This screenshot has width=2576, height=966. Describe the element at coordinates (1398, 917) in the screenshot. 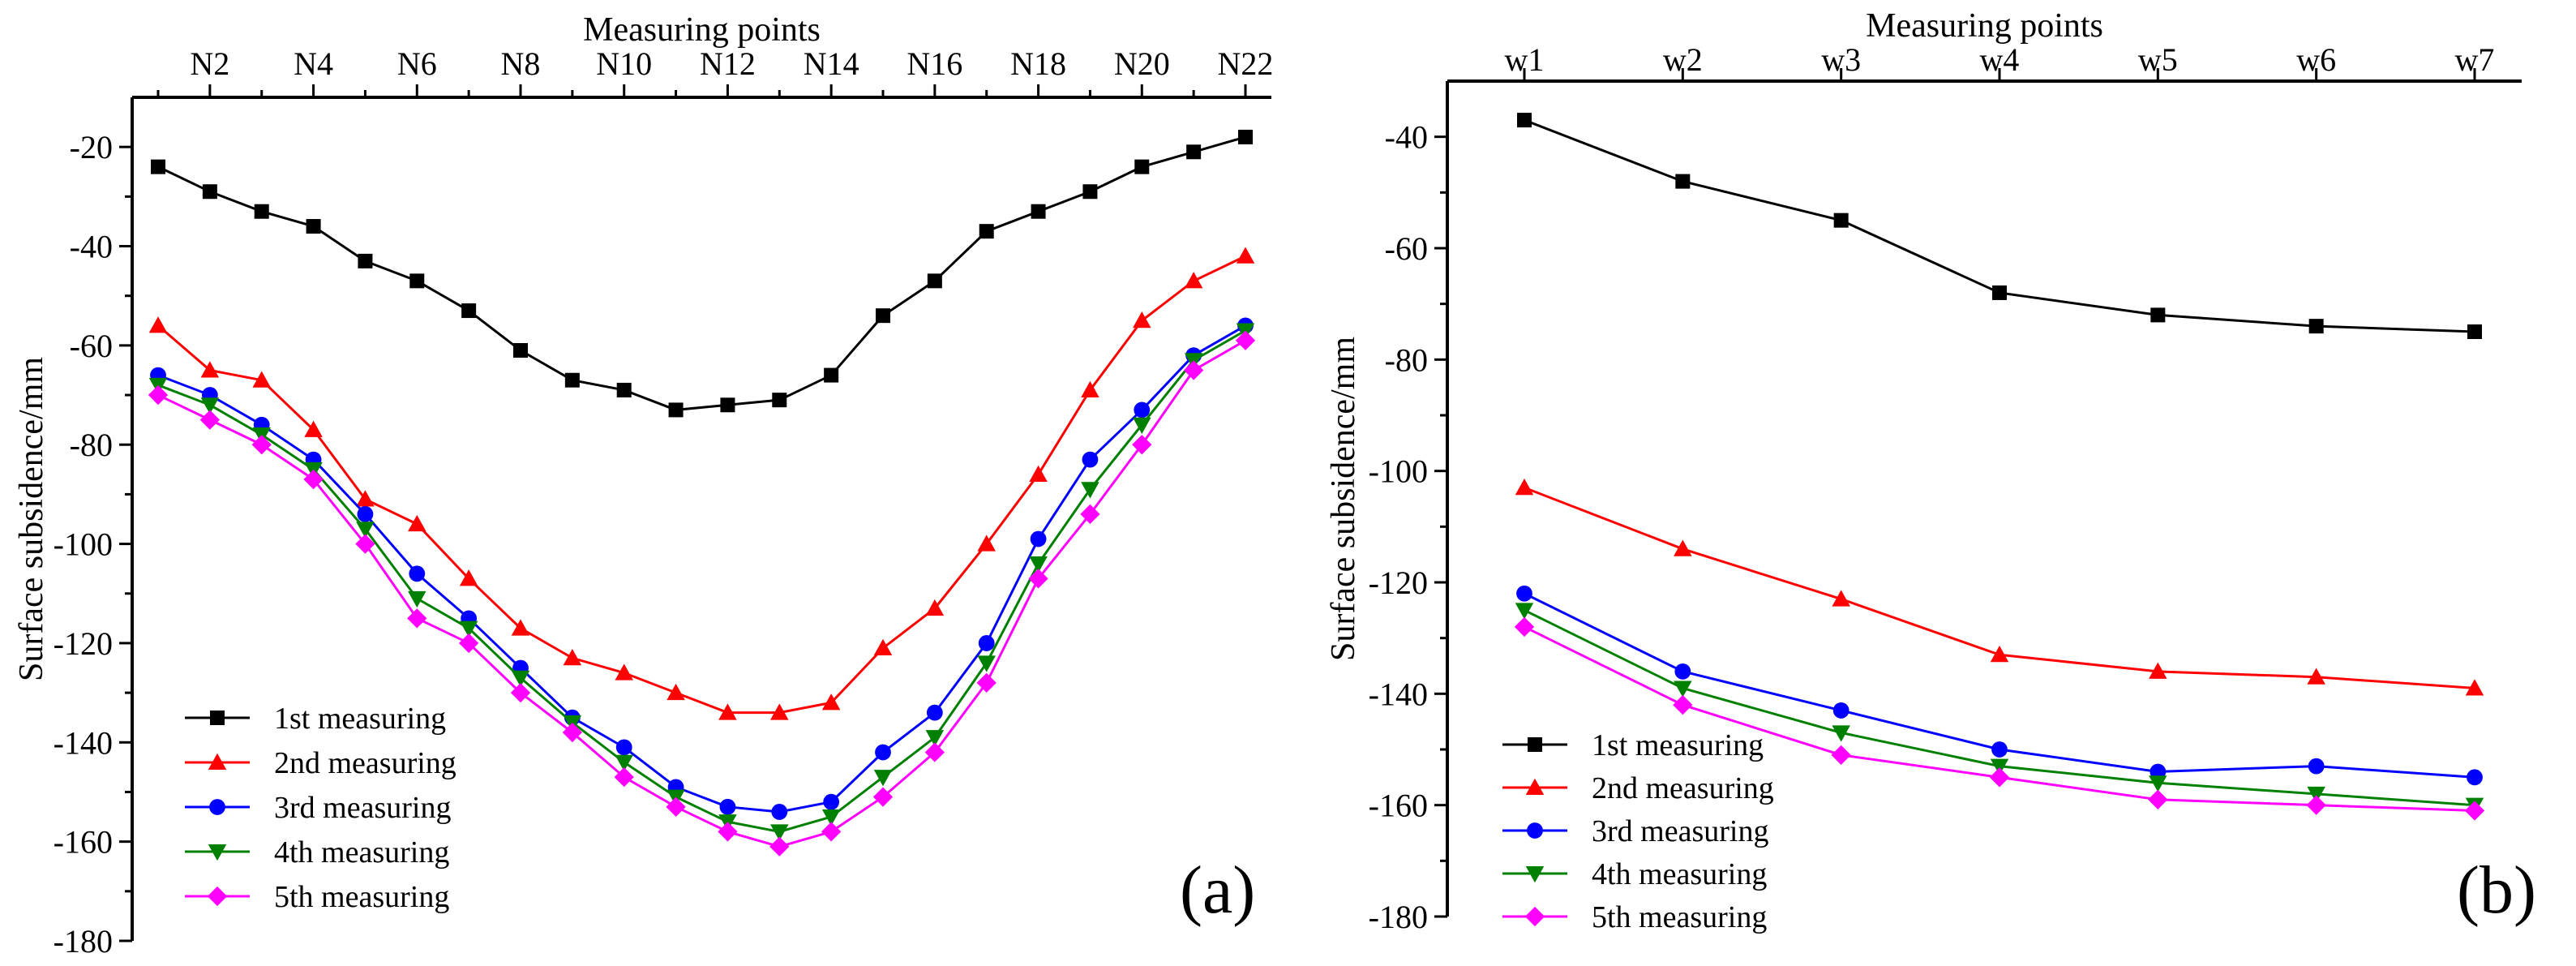

I see `y-tick-label: -180` at that location.